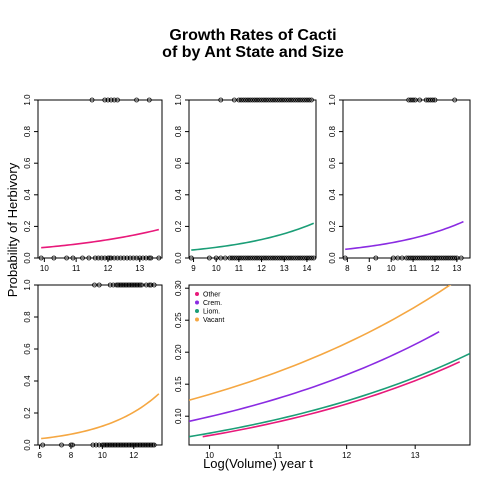  What do you see at coordinates (27, 163) in the screenshot?
I see `y-tick-label: 0.6` at bounding box center [27, 163].